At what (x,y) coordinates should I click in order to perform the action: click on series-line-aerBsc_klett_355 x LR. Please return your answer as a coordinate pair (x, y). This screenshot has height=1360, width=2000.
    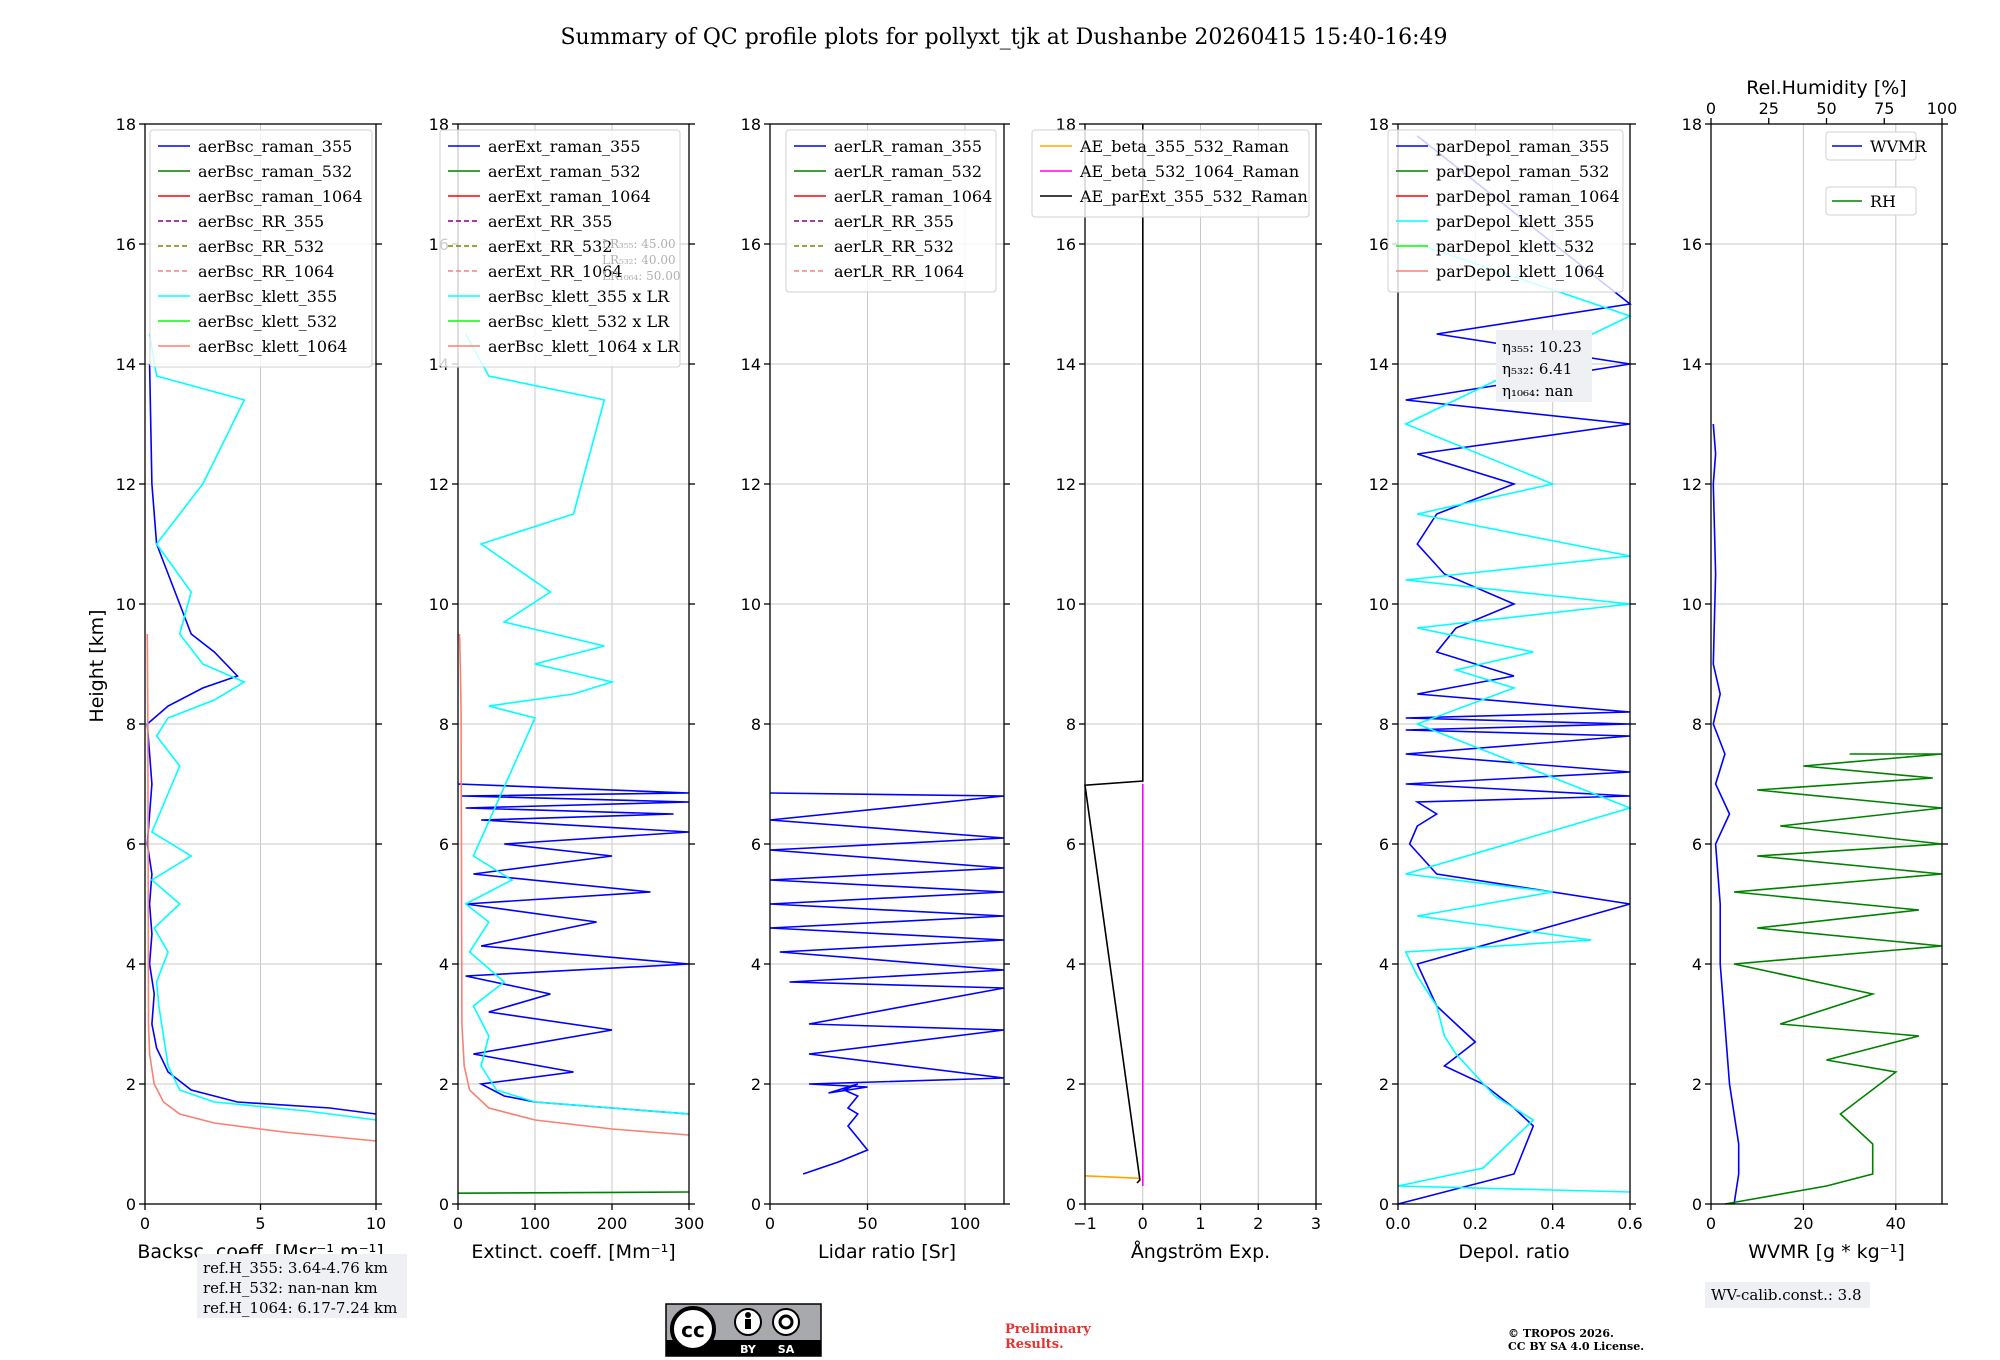
    Looking at the image, I should click on (577, 724).